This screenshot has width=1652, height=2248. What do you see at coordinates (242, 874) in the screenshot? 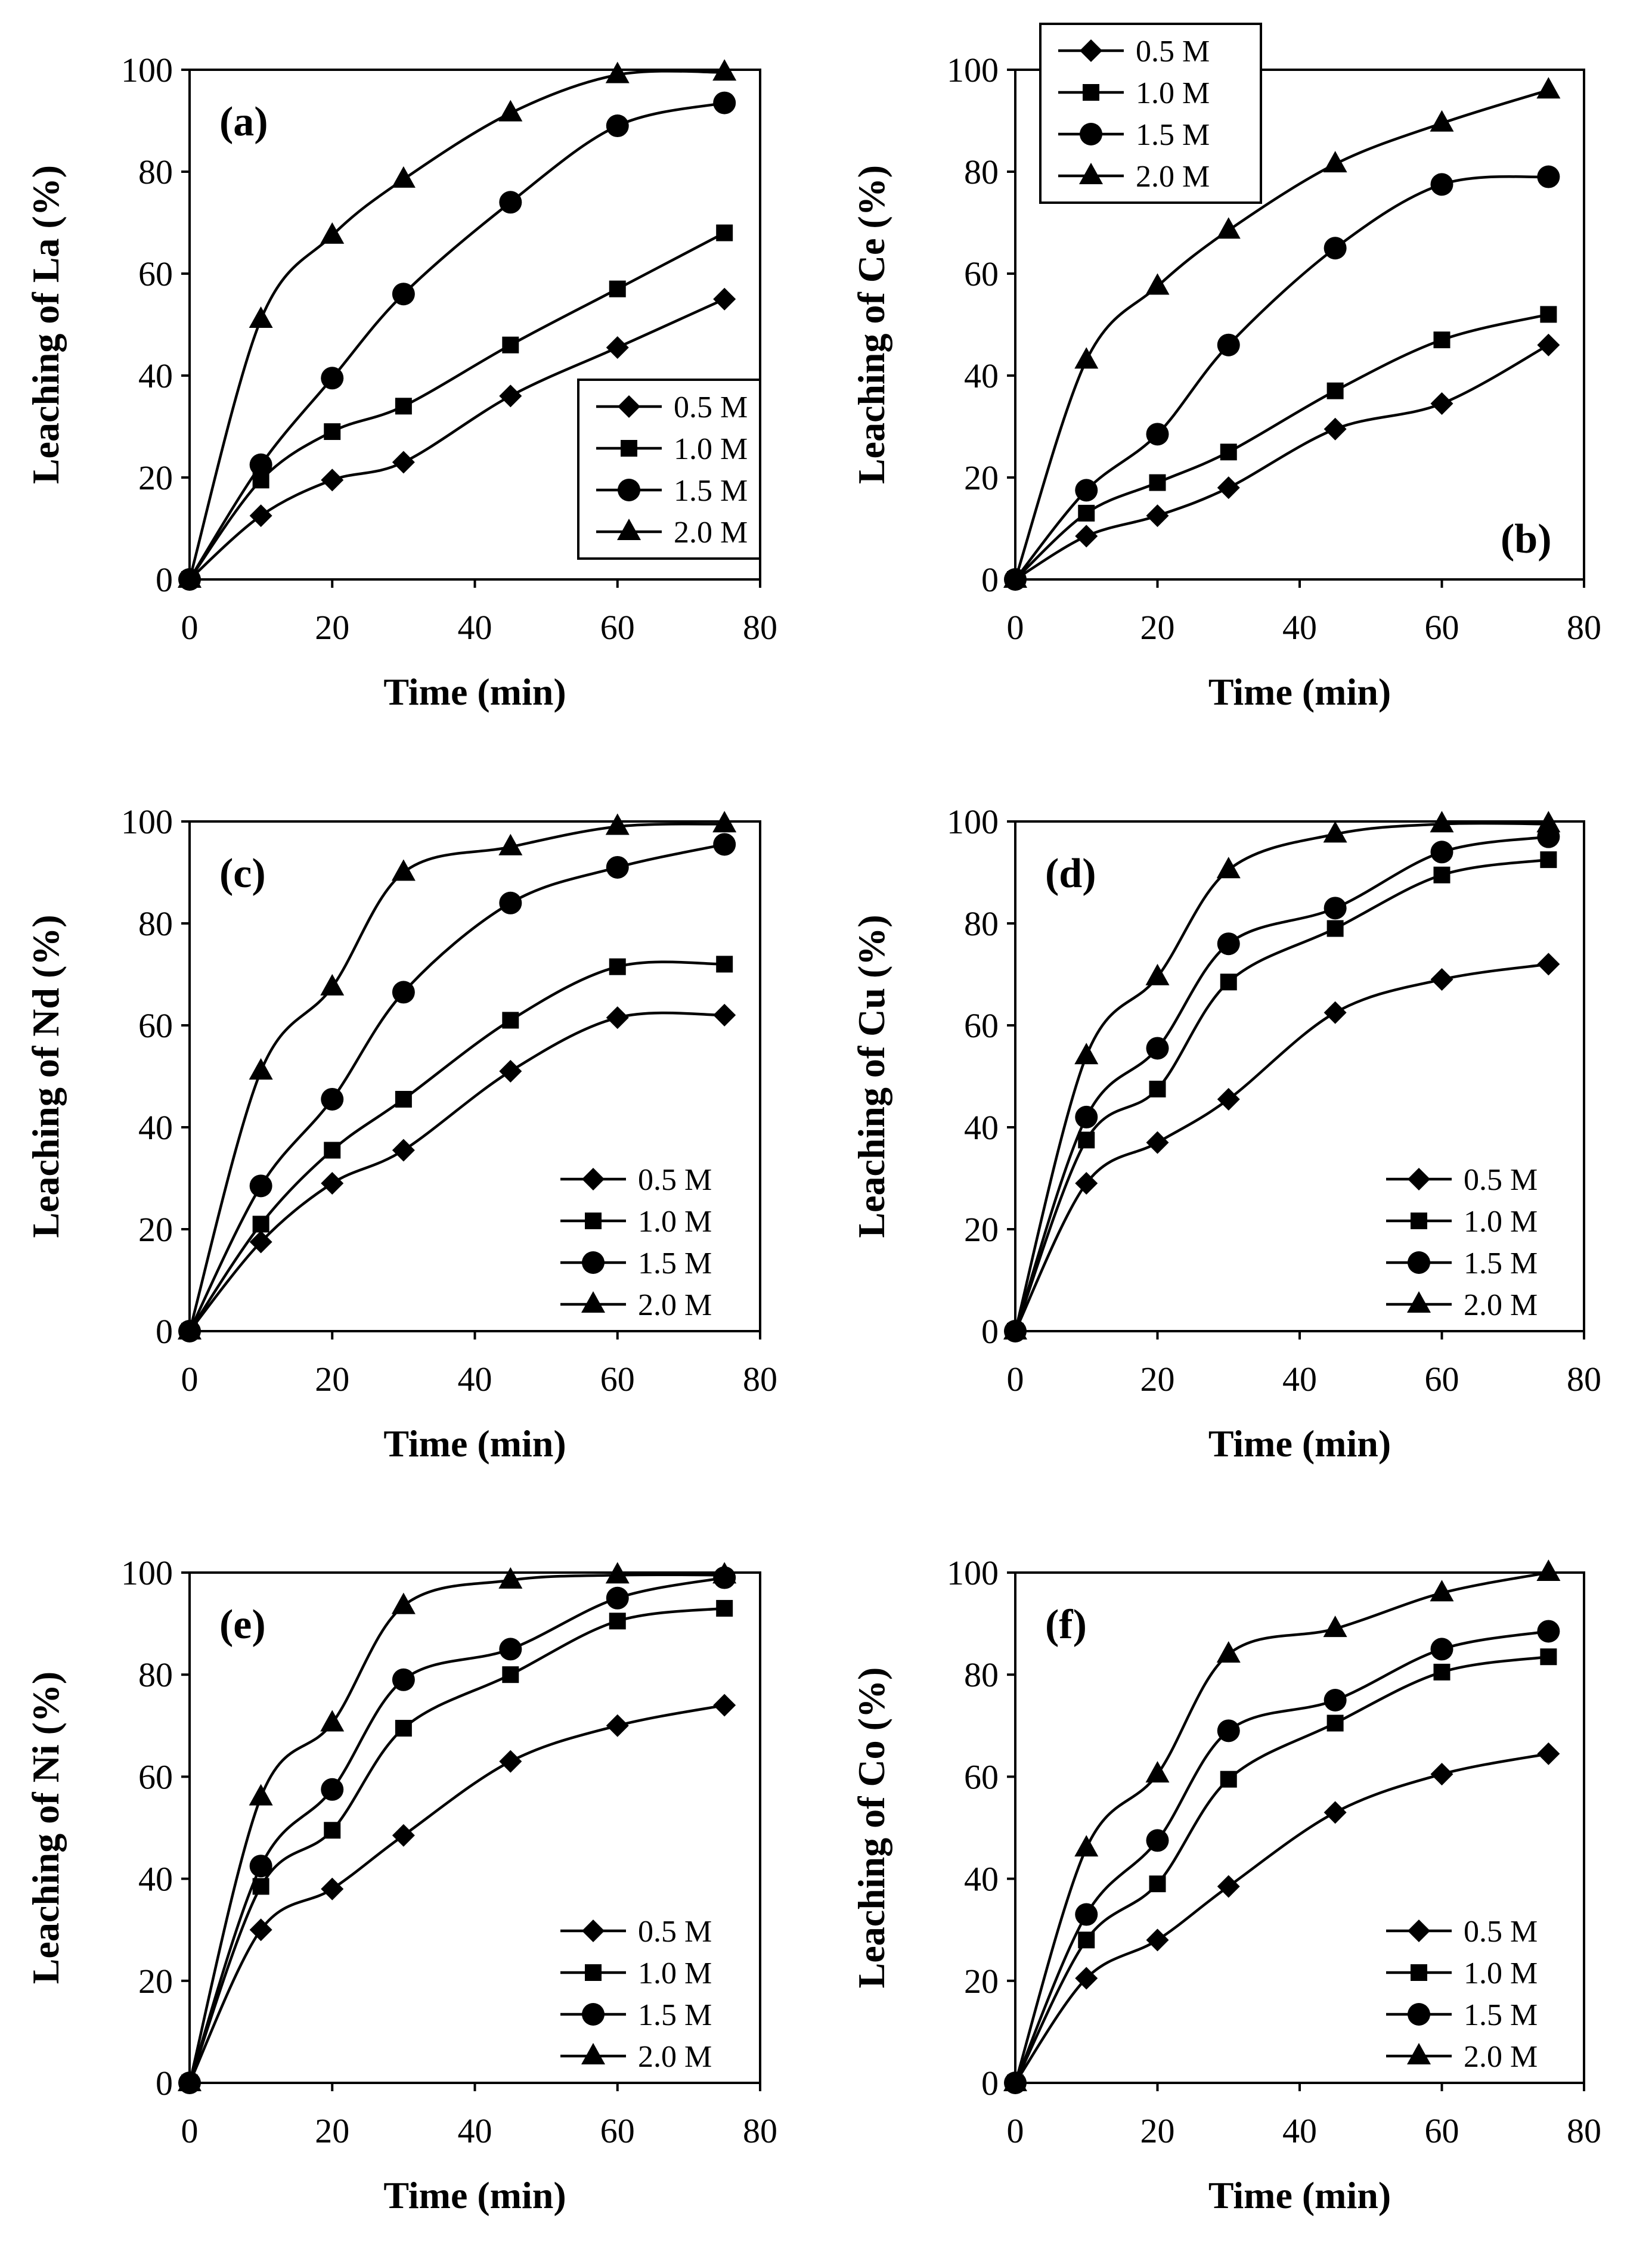
I see `panel-label: (c)` at bounding box center [242, 874].